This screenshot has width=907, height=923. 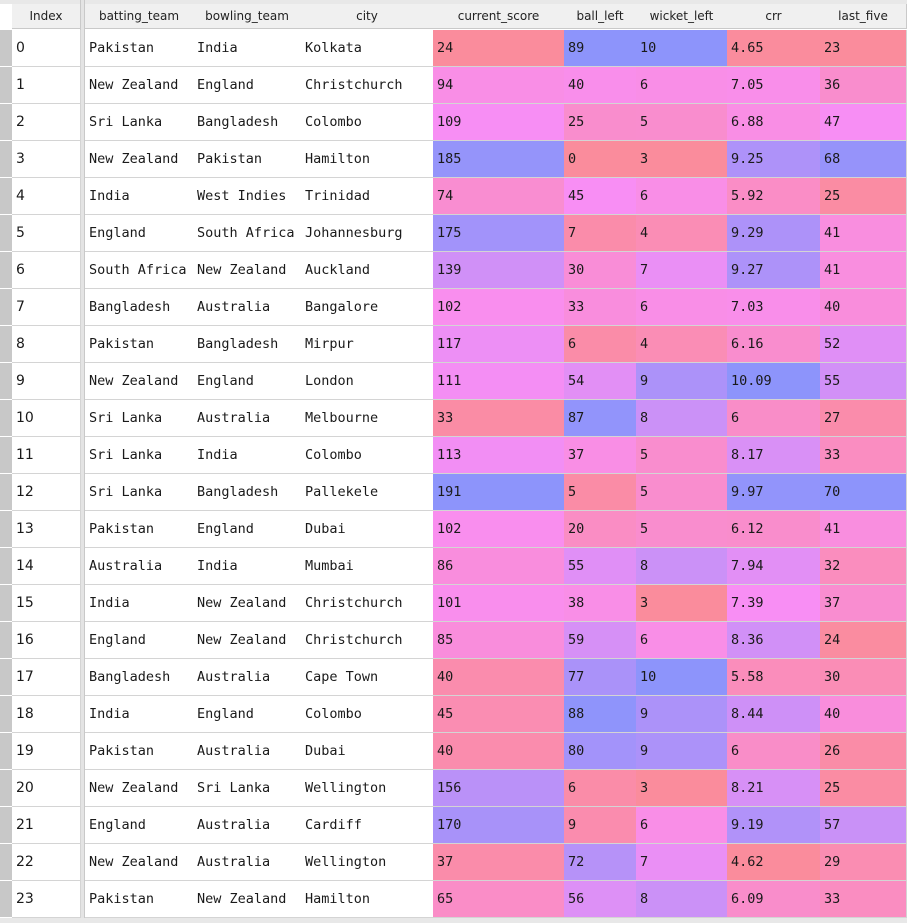 I want to click on row-index-cell: 13, so click(x=46, y=529).